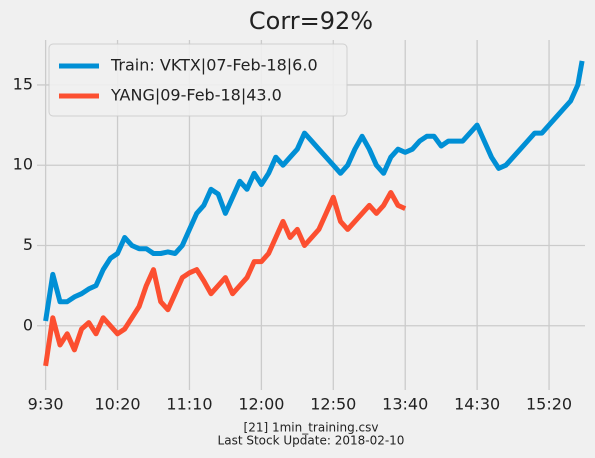 This screenshot has height=458, width=595. Describe the element at coordinates (117, 404) in the screenshot. I see `x-tick-label: 10:20` at that location.